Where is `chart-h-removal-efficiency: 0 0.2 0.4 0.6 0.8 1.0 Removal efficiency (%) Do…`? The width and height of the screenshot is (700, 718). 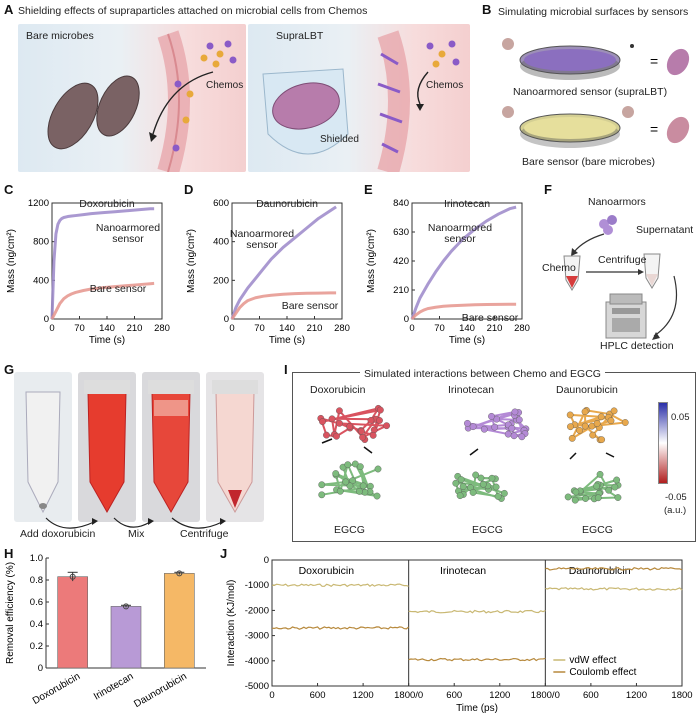 chart-h-removal-efficiency: 0 0.2 0.4 0.6 0.8 1.0 Removal efficiency (%) Do… is located at coordinates (105, 631).